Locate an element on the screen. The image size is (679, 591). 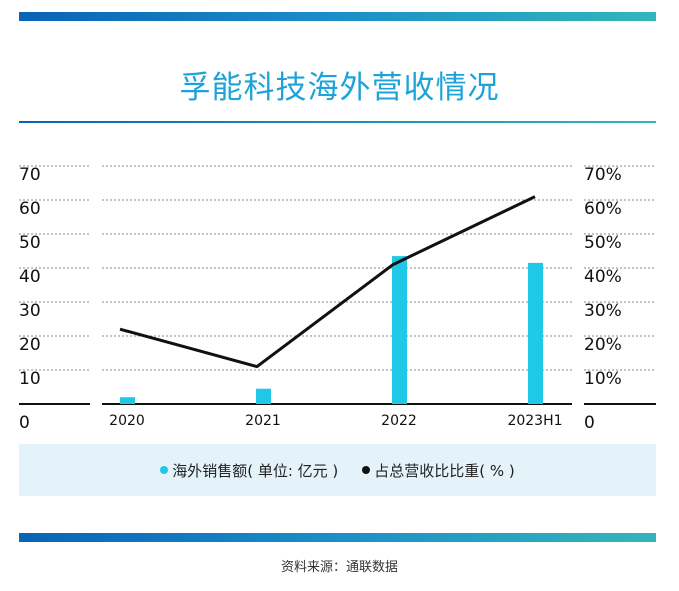
bar-2023H1 is located at coordinates (535, 333).